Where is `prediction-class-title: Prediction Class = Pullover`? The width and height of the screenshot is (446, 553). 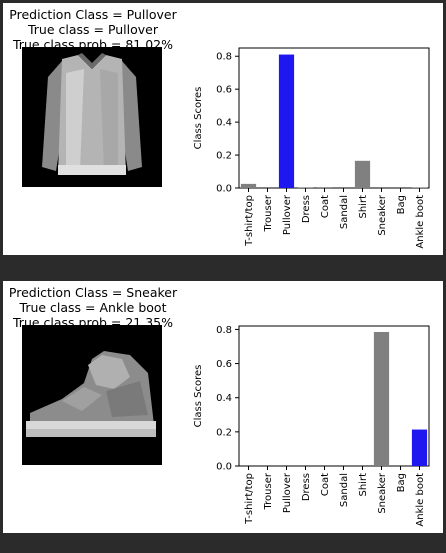 prediction-class-title: Prediction Class = Pullover is located at coordinates (93, 14).